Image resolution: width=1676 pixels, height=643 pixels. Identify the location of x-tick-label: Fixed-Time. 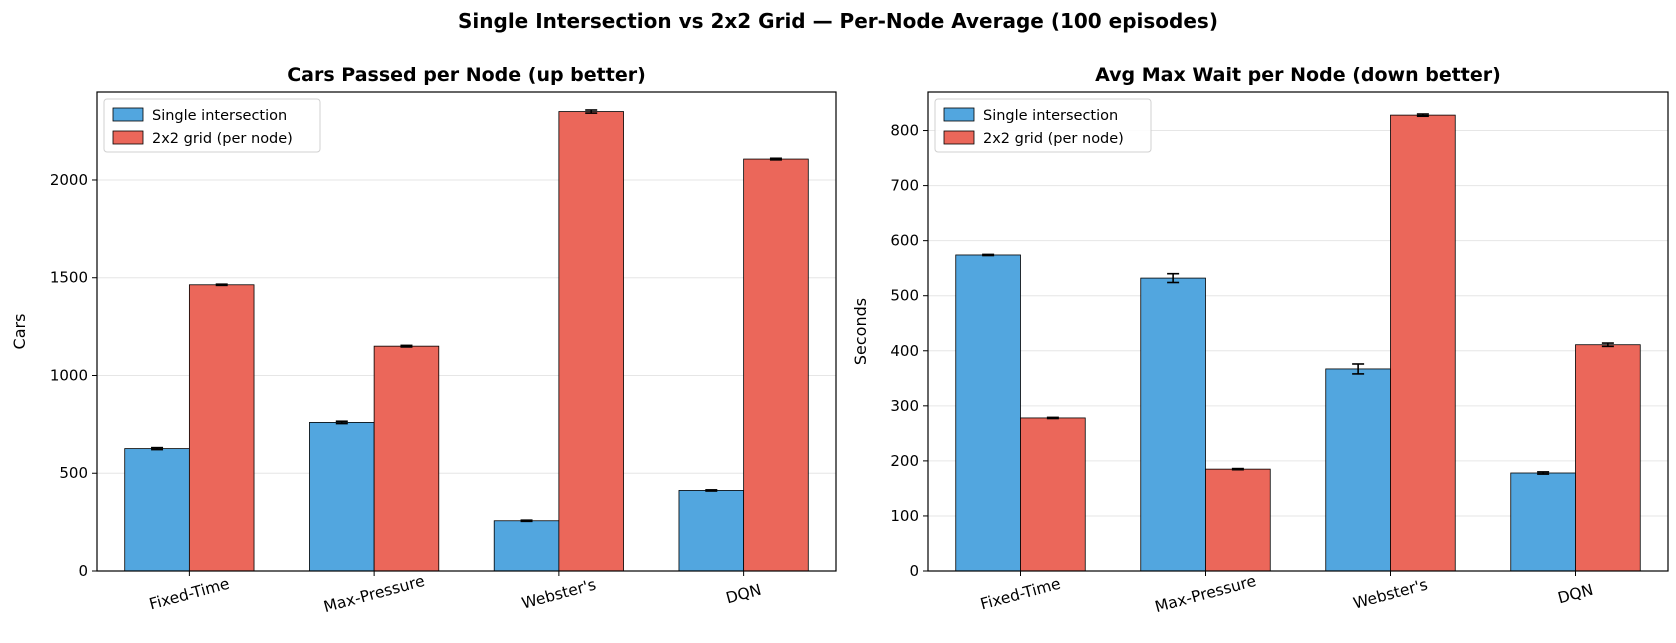
(1020, 594).